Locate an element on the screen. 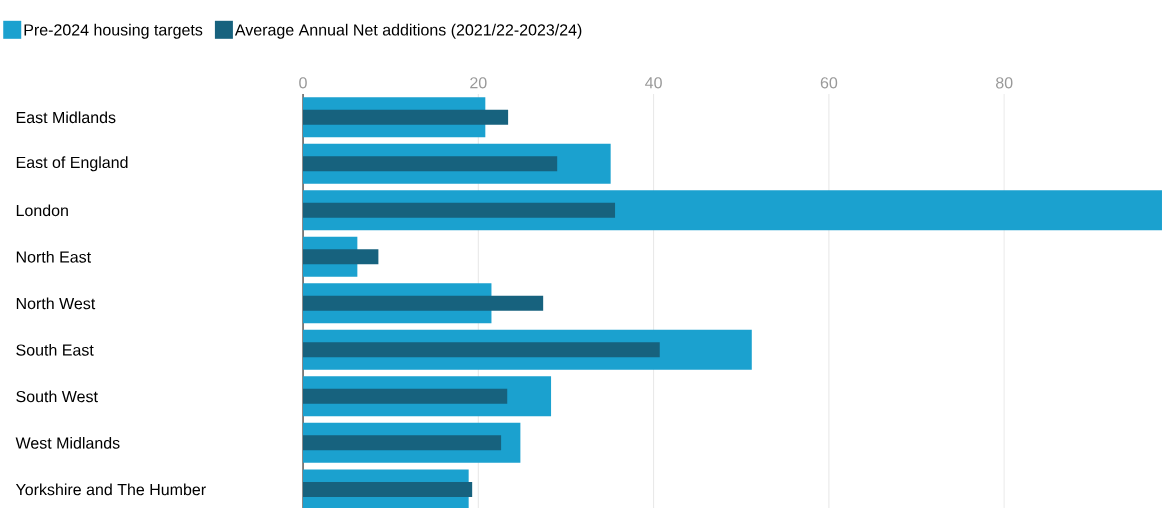 Image resolution: width=1162 pixels, height=508 pixels. y-tick-label: East of England is located at coordinates (72, 164).